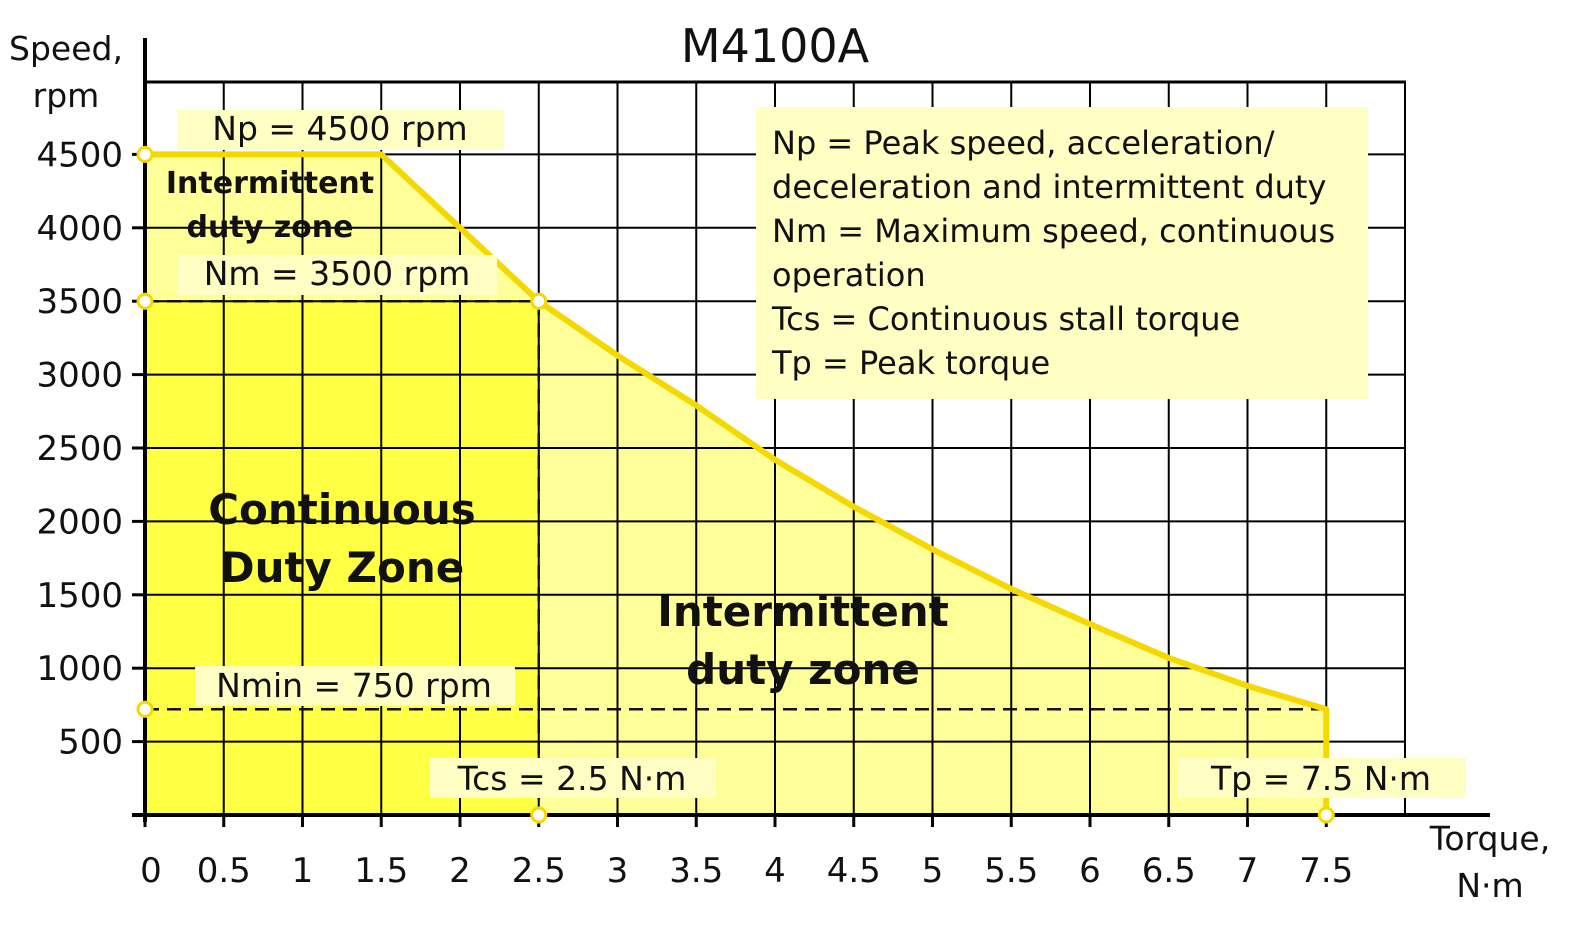 Image resolution: width=1578 pixels, height=925 pixels. Describe the element at coordinates (79, 302) in the screenshot. I see `y-tick-label: 3500` at that location.